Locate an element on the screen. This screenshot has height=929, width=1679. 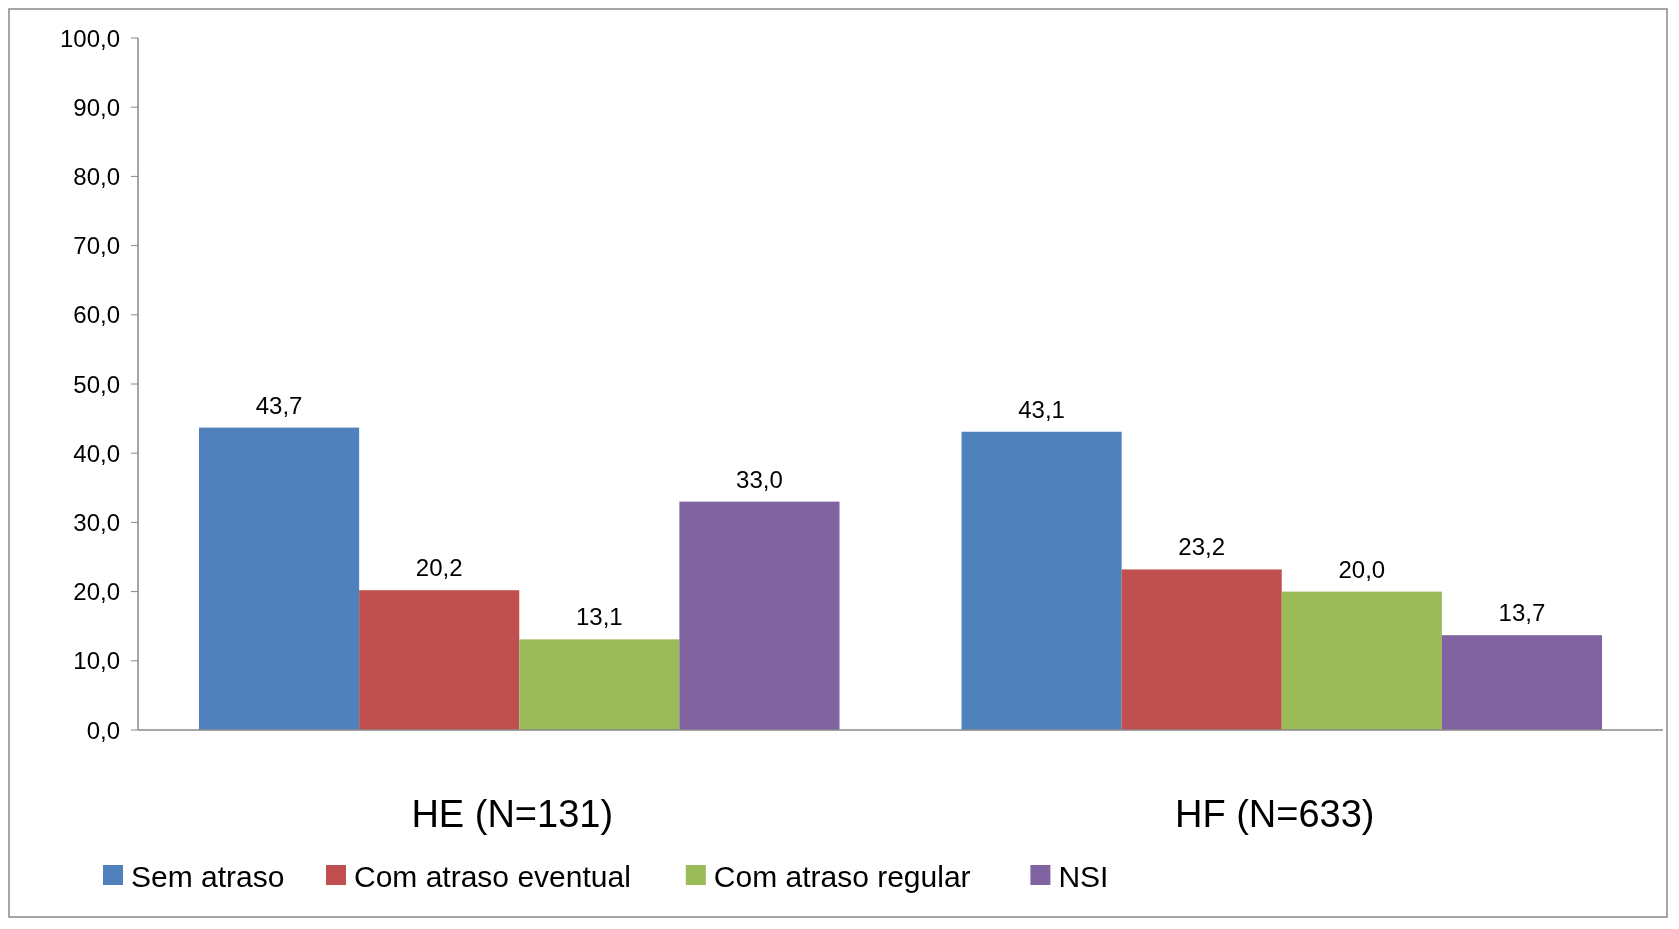
data-label: 23,2 is located at coordinates (1202, 547).